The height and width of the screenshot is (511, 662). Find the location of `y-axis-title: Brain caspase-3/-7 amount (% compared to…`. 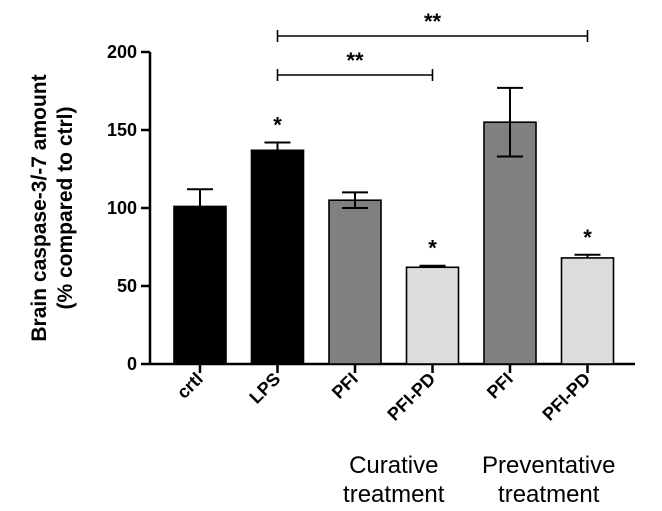

y-axis-title: Brain caspase-3/-7 amount (% compared to… is located at coordinates (52, 207).